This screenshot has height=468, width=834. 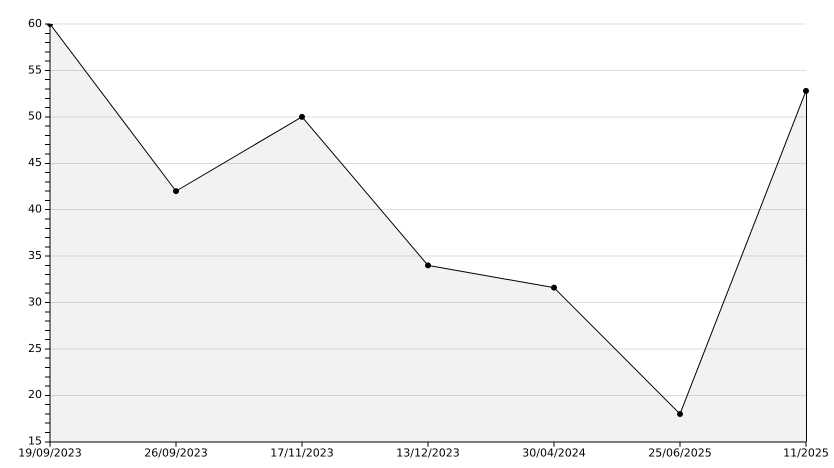 I want to click on y-tick-label: 55, so click(x=35, y=69).